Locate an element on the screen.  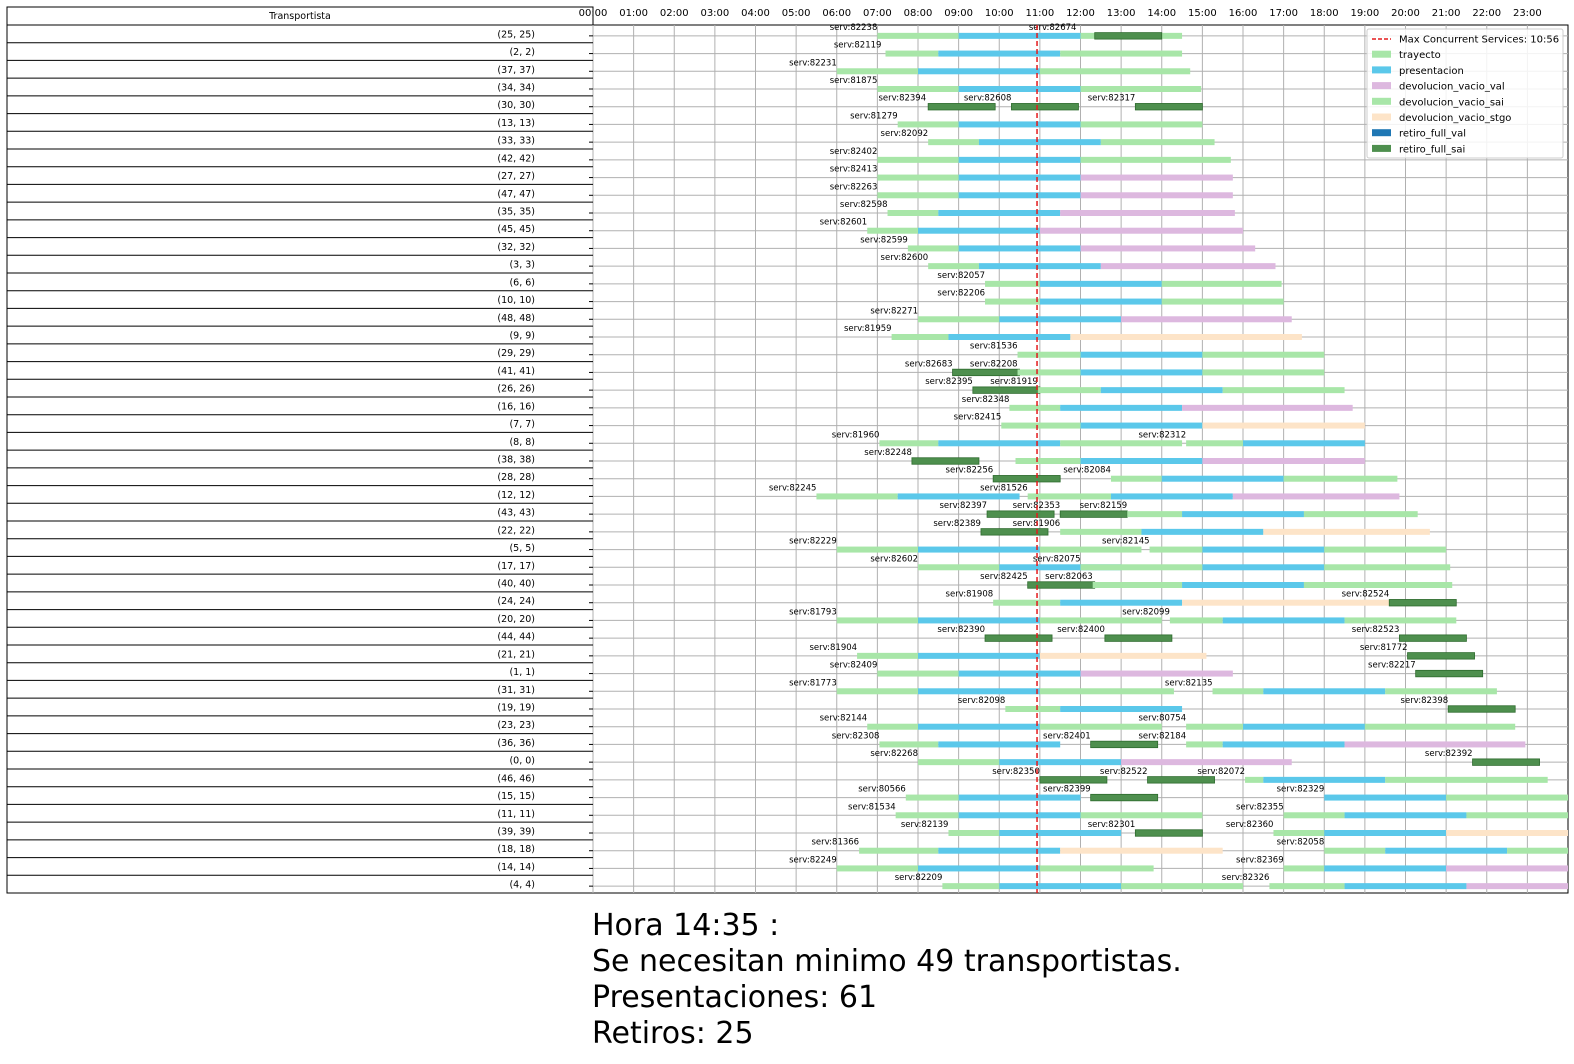
x-tick-label: 10:00 is located at coordinates (999, 13).